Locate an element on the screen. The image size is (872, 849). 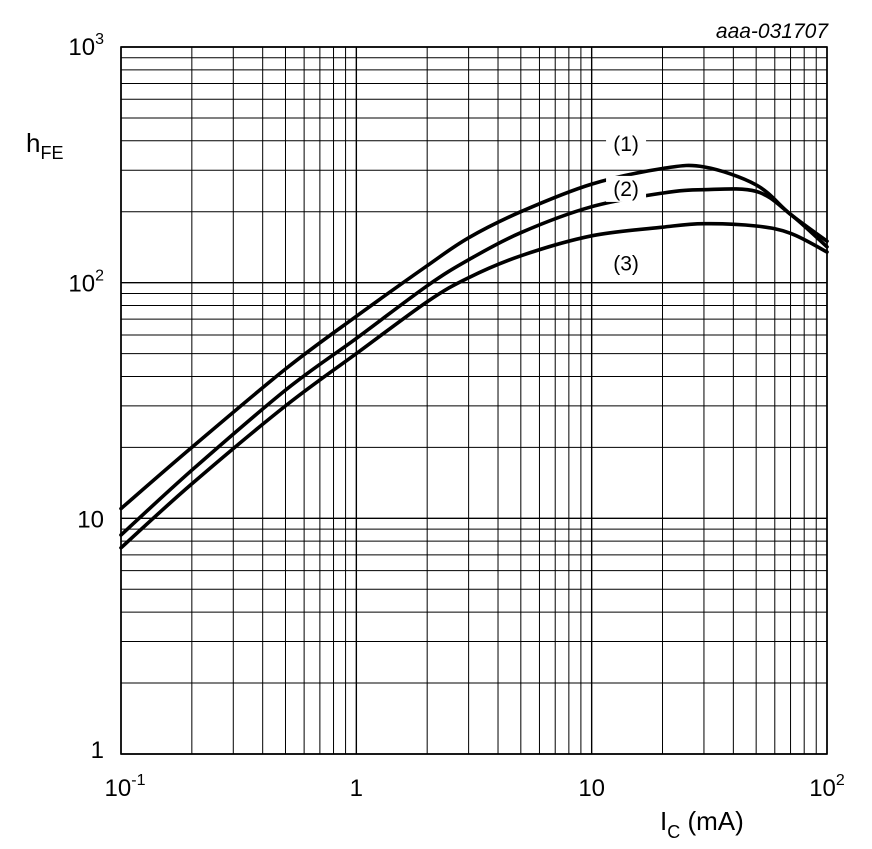
series-label-3: (3) is located at coordinates (626, 263).